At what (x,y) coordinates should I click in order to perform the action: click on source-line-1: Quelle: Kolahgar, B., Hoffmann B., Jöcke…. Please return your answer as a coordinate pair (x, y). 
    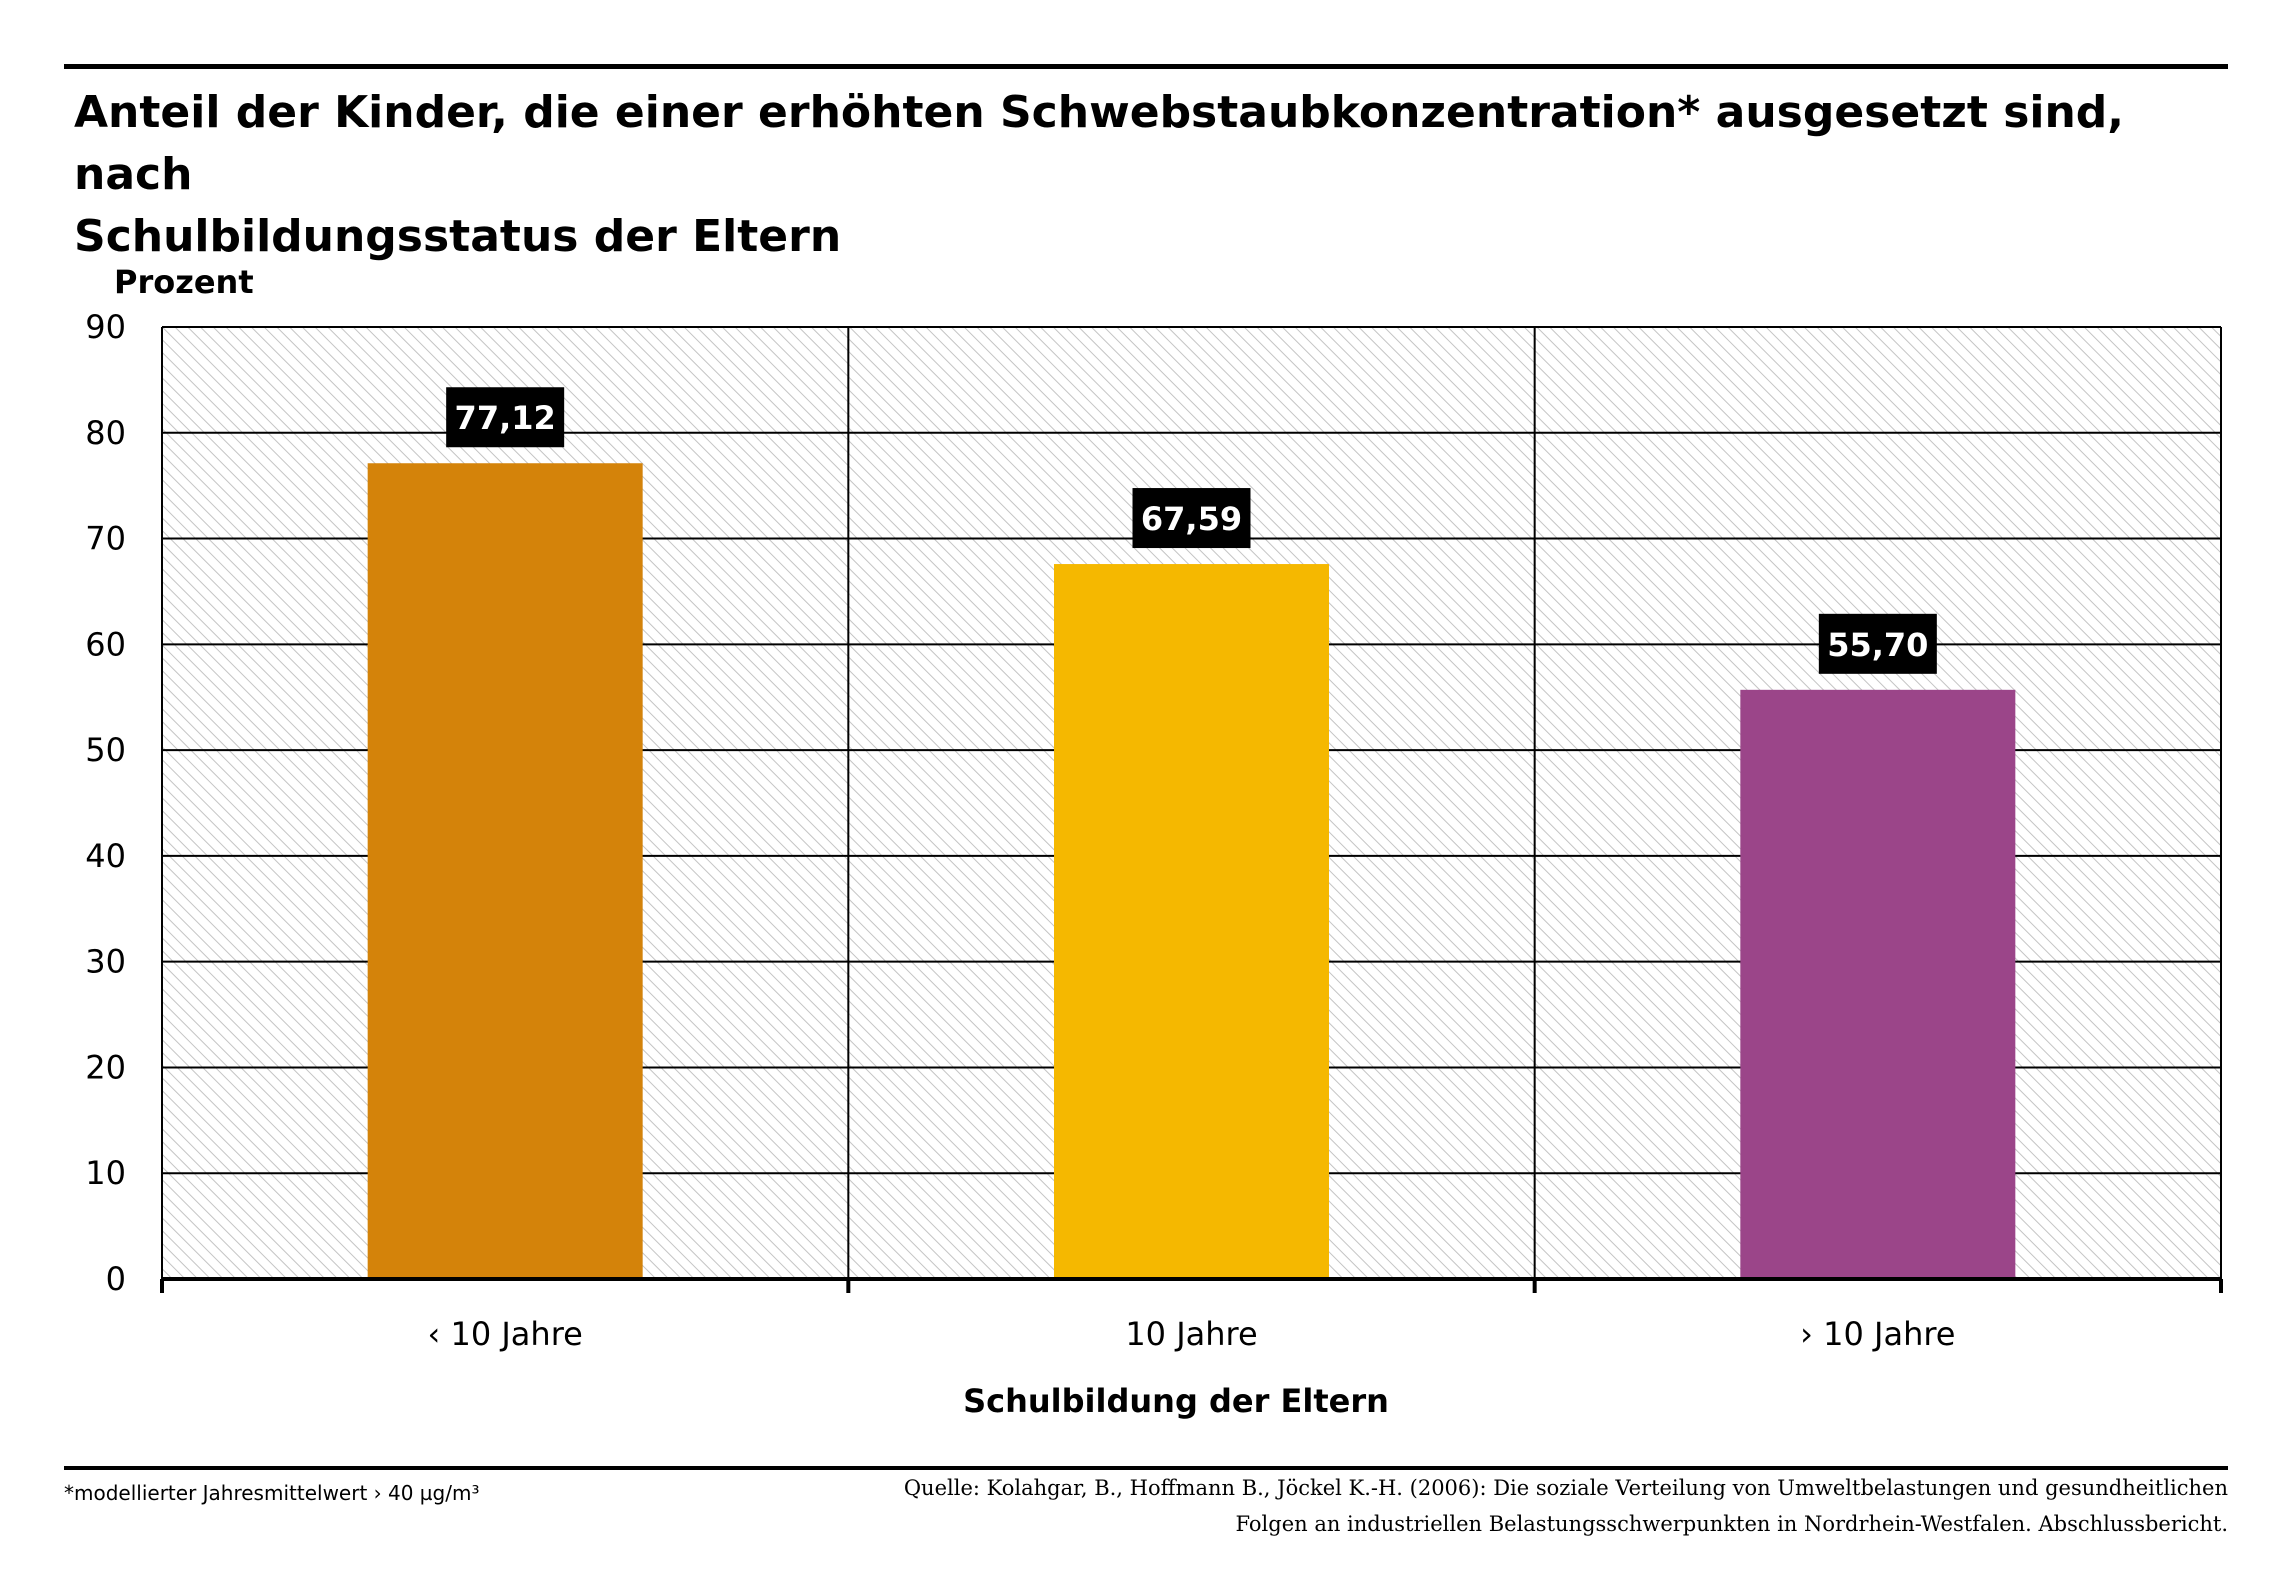
    Looking at the image, I should click on (1565, 1488).